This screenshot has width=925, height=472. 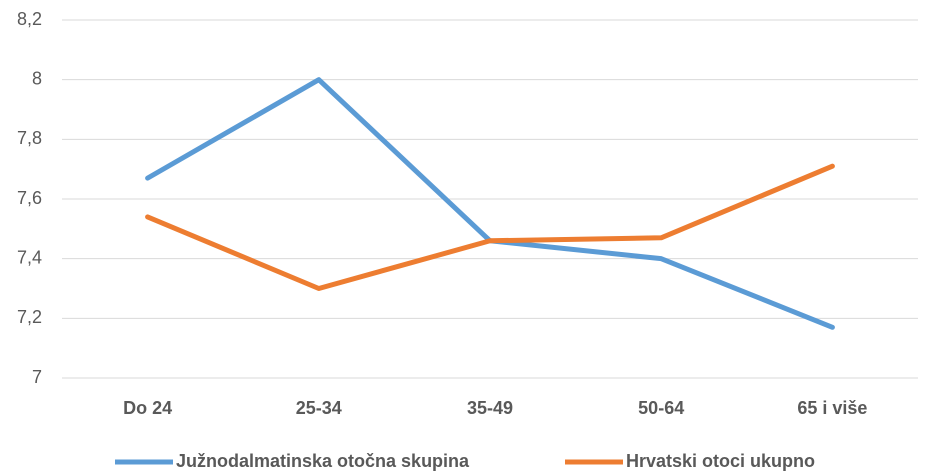 What do you see at coordinates (661, 408) in the screenshot?
I see `x-tick-label: 50-64` at bounding box center [661, 408].